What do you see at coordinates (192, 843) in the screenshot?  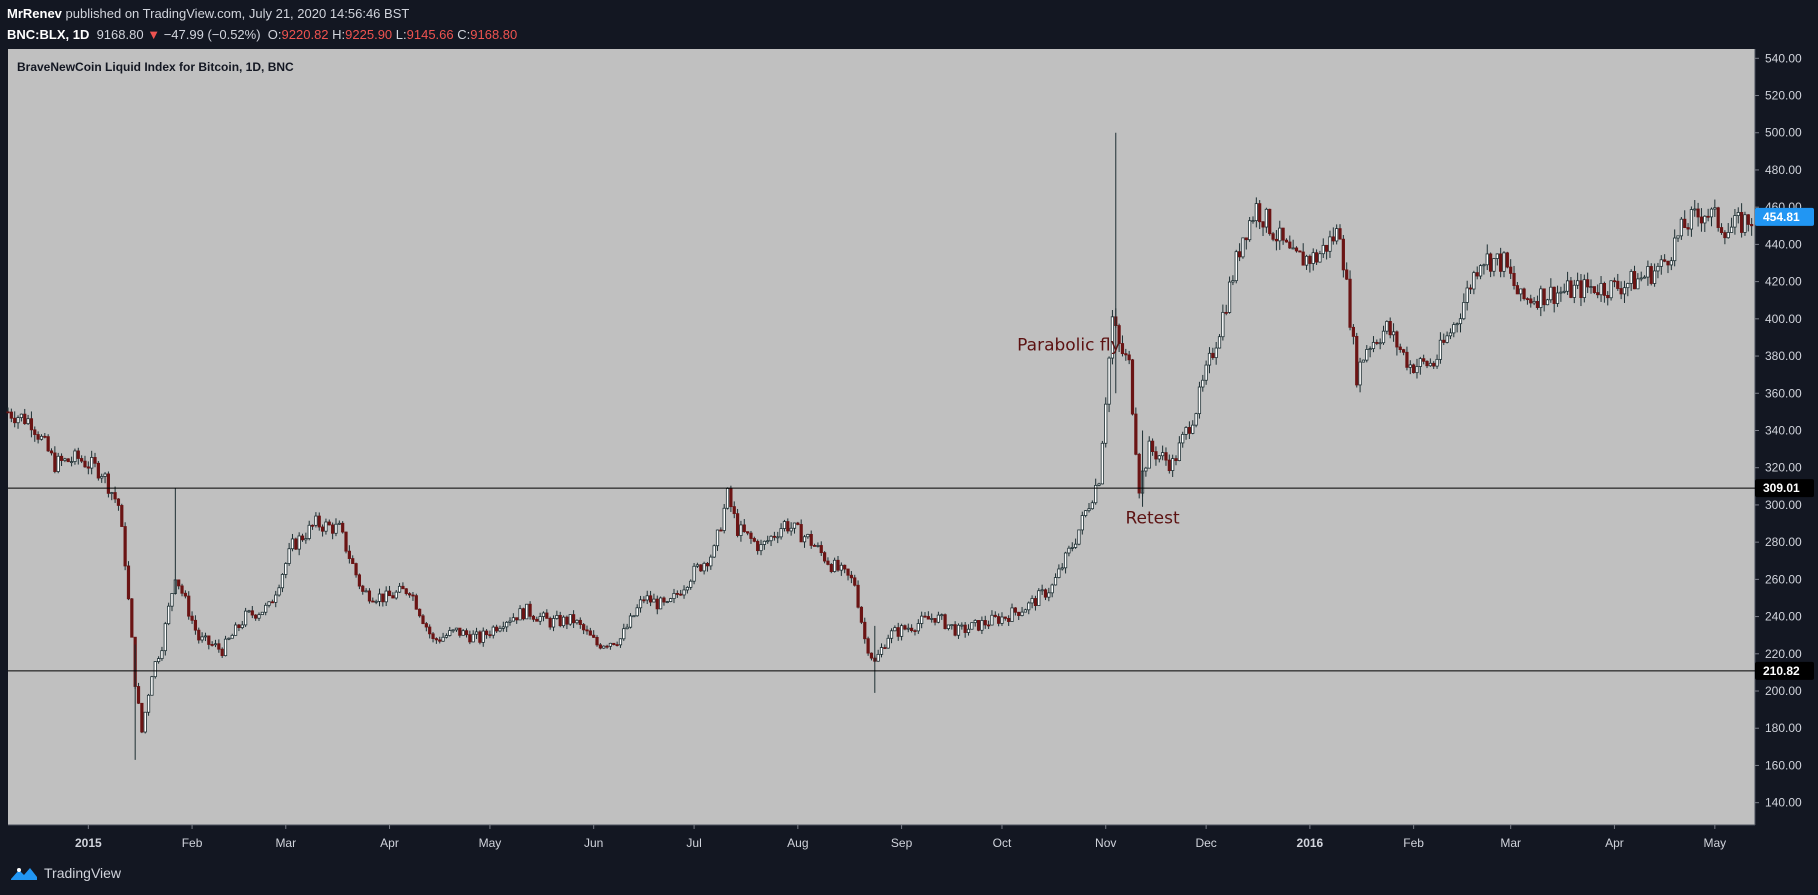 I see `x-tick-label: Feb` at bounding box center [192, 843].